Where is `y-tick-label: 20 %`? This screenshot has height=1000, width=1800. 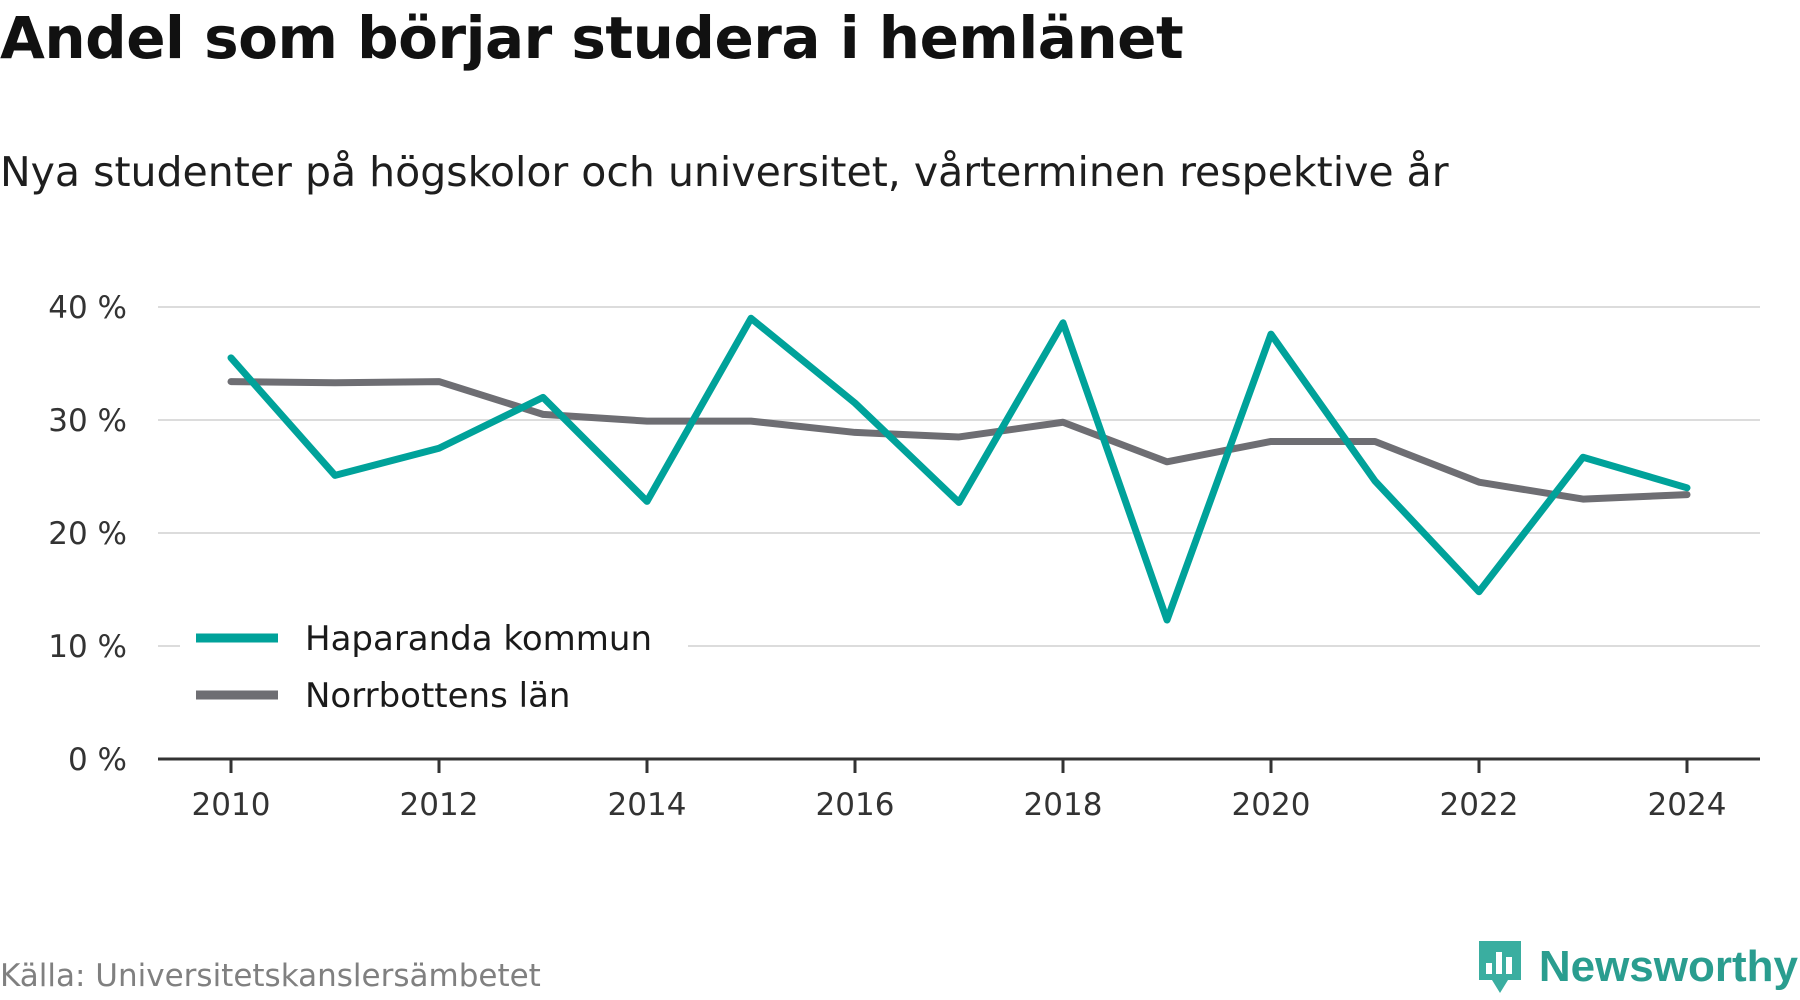
y-tick-label: 20 % is located at coordinates (87, 534).